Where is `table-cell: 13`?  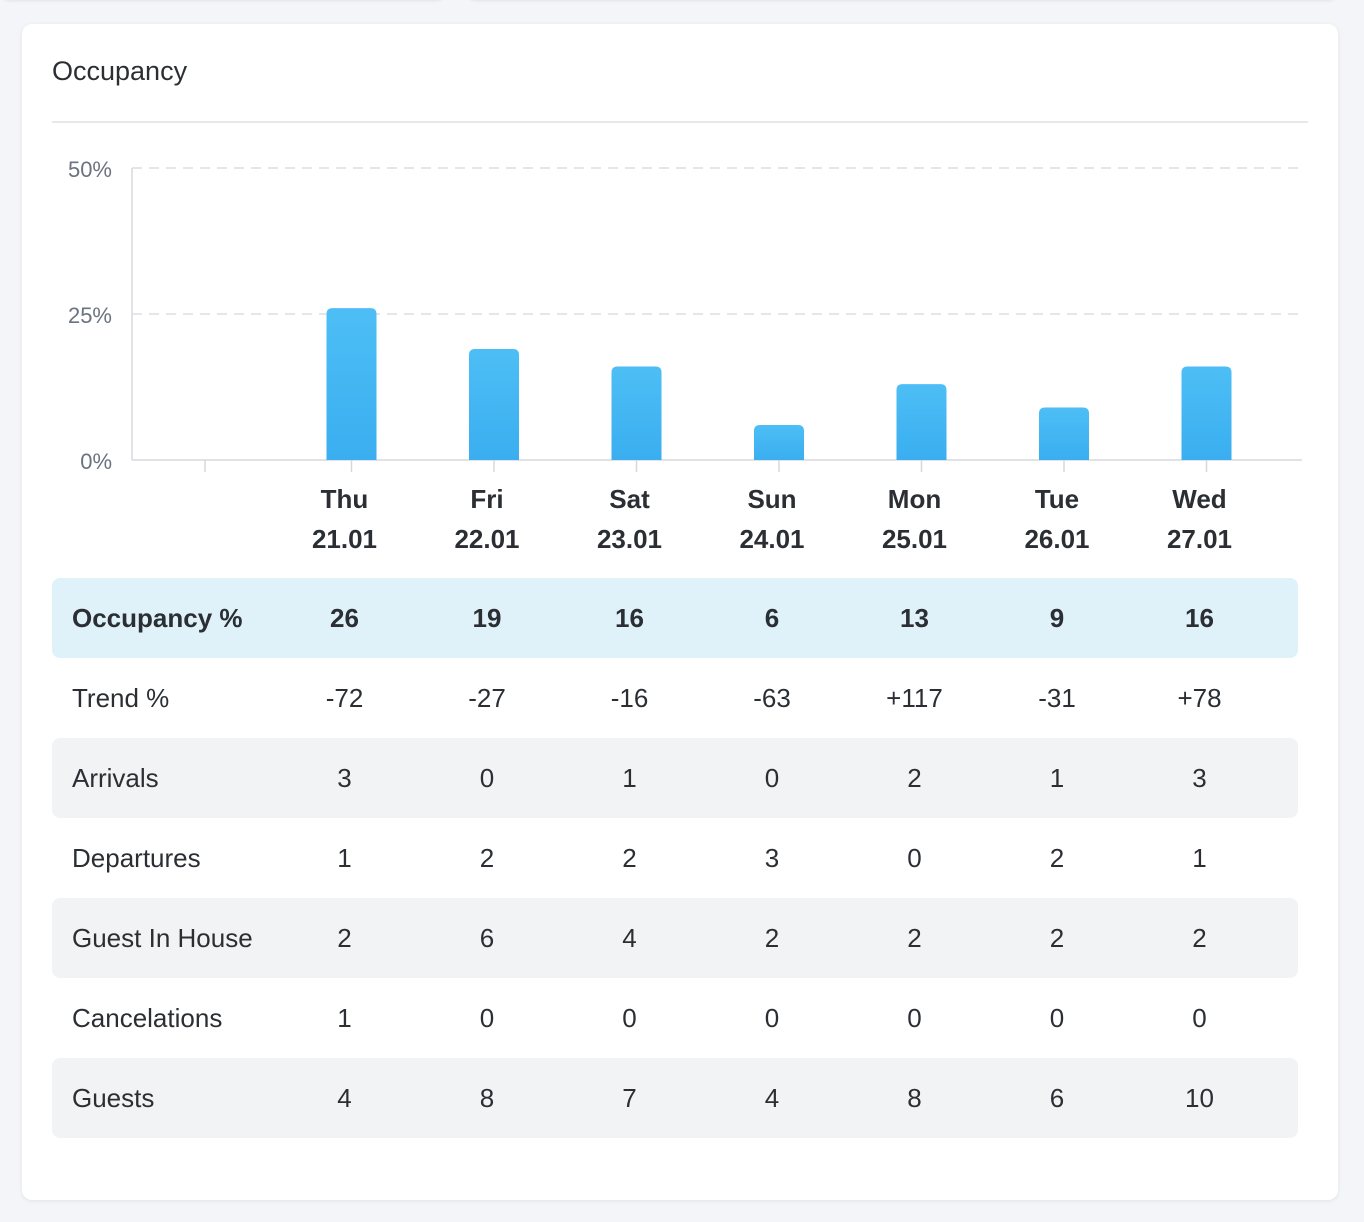 table-cell: 13 is located at coordinates (914, 618).